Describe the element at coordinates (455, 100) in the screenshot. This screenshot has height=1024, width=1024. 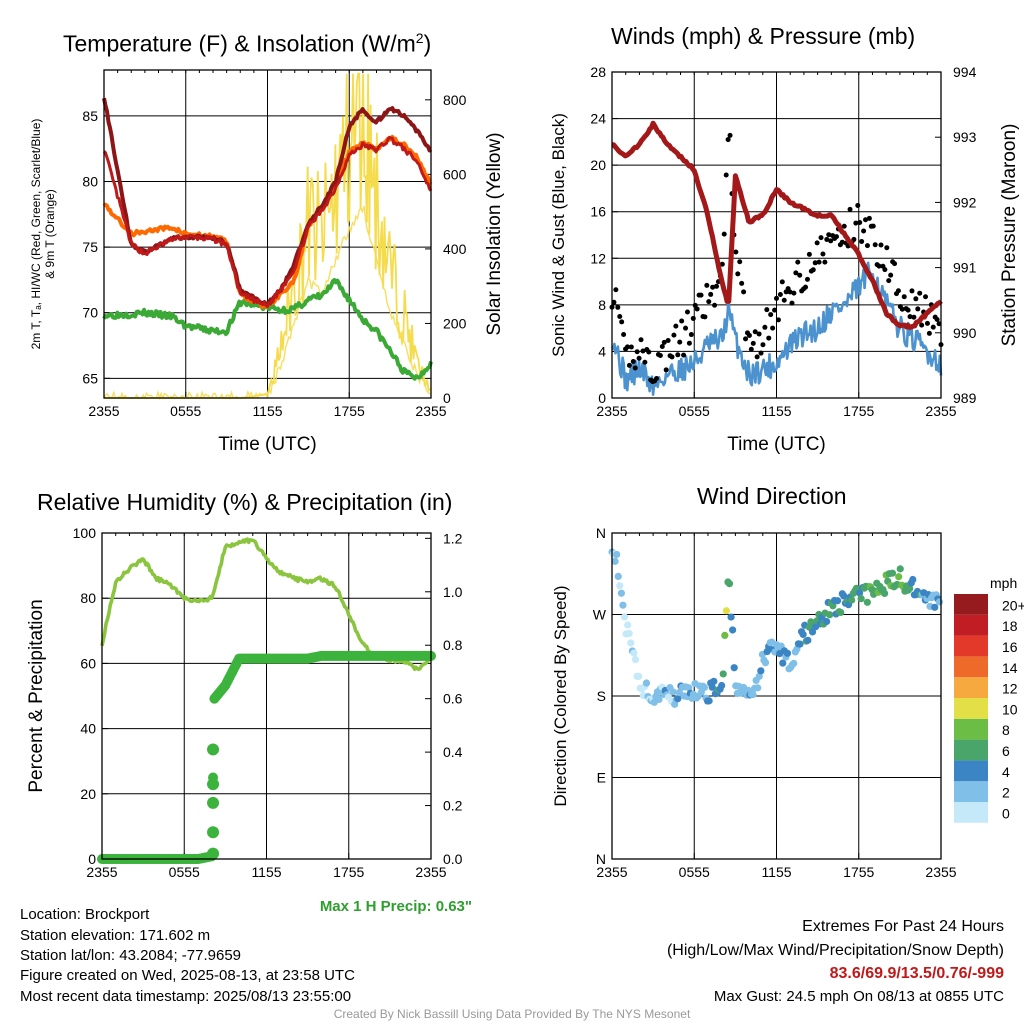
I see `temp-y2-tick-label: 800` at that location.